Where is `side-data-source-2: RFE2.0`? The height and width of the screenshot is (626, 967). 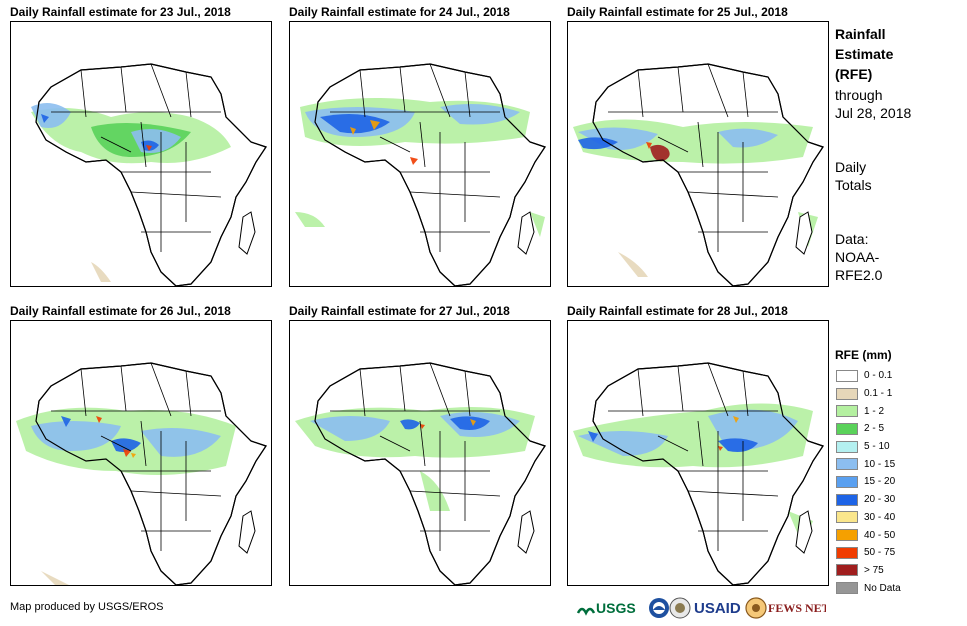 side-data-source-2: RFE2.0 is located at coordinates (859, 275).